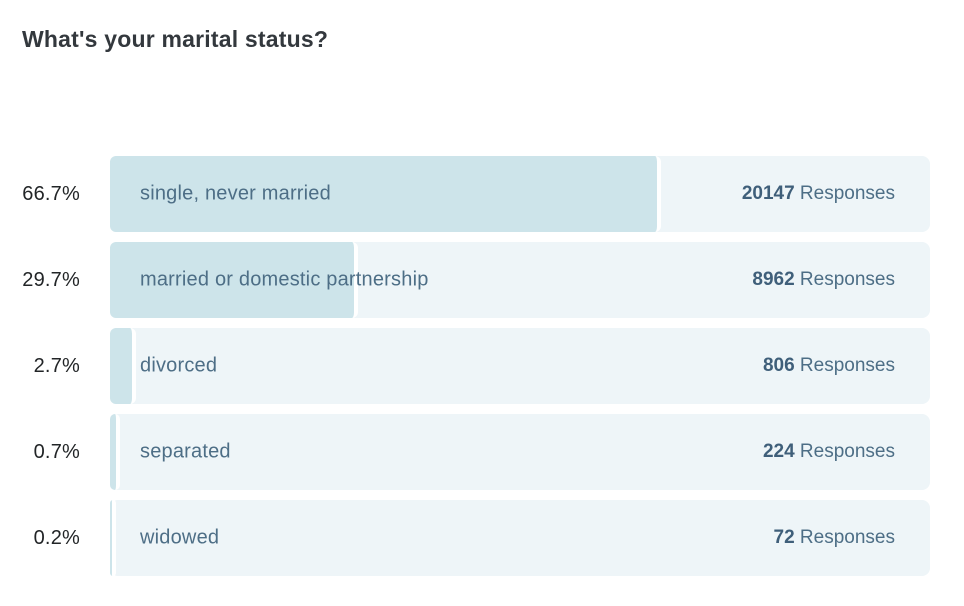  I want to click on responses-value: 20147 Responses, so click(818, 194).